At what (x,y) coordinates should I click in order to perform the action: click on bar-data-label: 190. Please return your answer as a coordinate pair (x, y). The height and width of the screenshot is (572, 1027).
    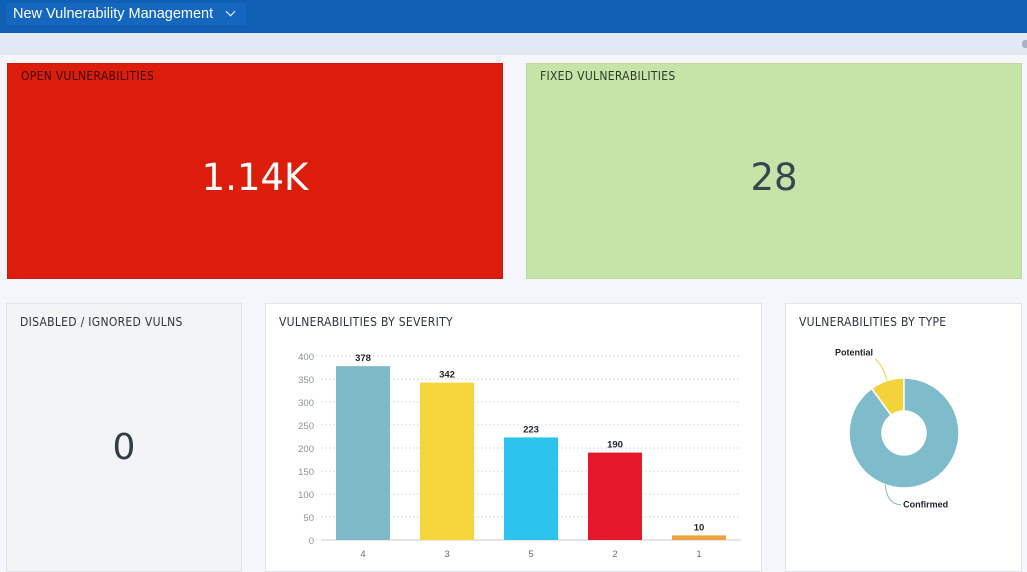
    Looking at the image, I should click on (615, 445).